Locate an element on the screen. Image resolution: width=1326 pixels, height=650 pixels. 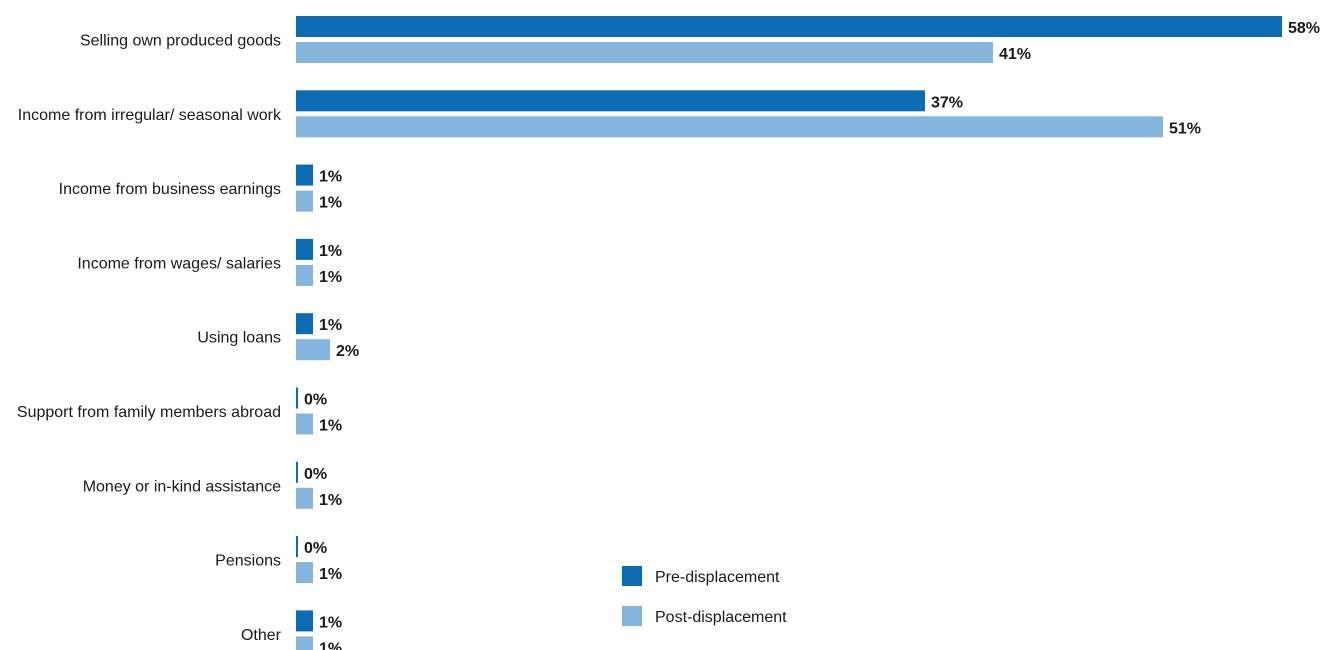
value-label-post-displacement-using-loans: 2% is located at coordinates (347, 351).